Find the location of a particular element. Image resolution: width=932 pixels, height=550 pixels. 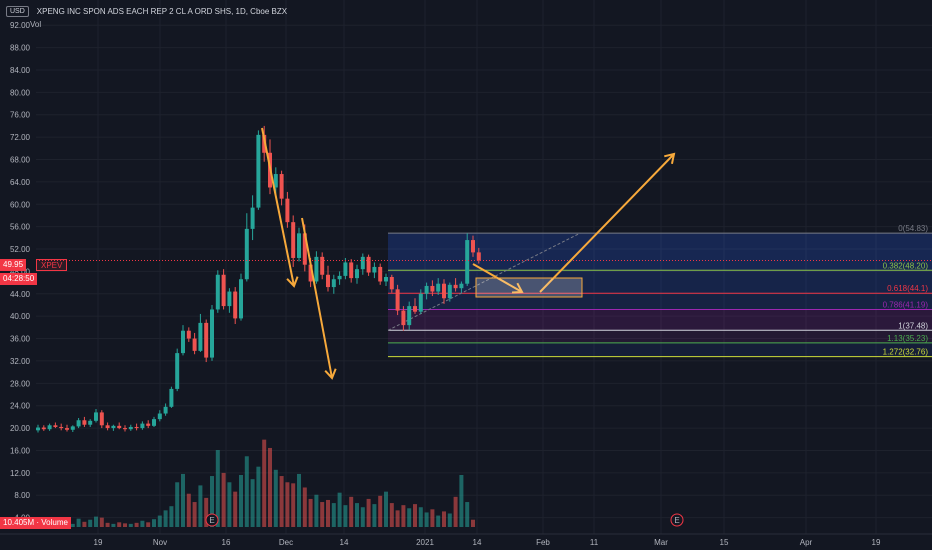

price-tick-label: 72.00 is located at coordinates (20, 137).